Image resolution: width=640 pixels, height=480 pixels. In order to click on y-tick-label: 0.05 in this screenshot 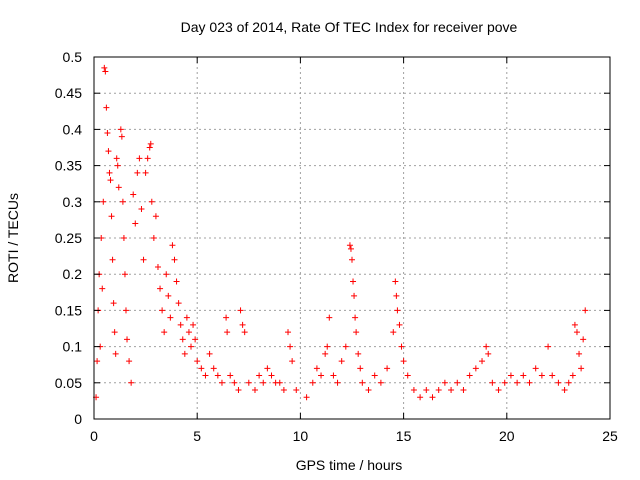, I will do `click(68, 383)`.